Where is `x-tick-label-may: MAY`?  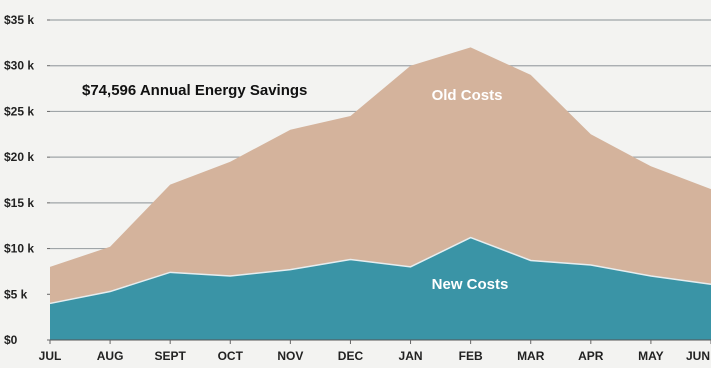
x-tick-label-may: MAY is located at coordinates (651, 356).